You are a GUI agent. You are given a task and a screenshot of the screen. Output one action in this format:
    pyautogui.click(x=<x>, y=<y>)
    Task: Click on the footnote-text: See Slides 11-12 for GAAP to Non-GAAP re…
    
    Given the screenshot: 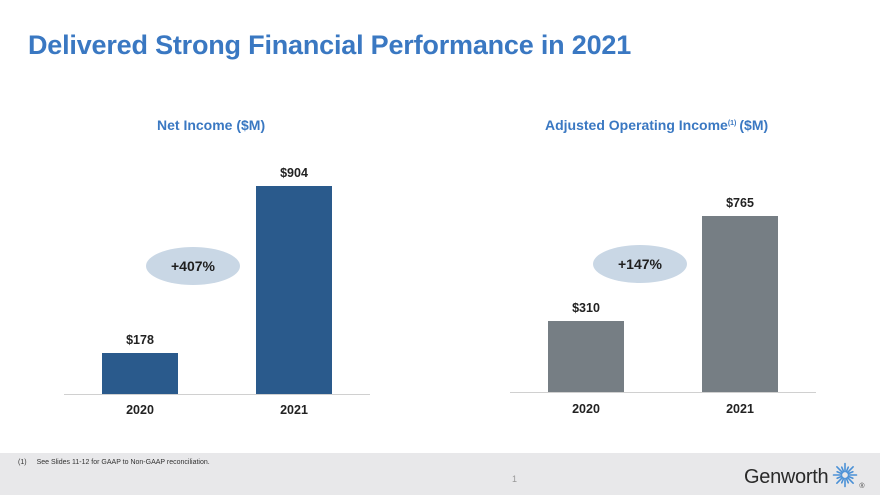 What is the action you would take?
    pyautogui.click(x=123, y=462)
    